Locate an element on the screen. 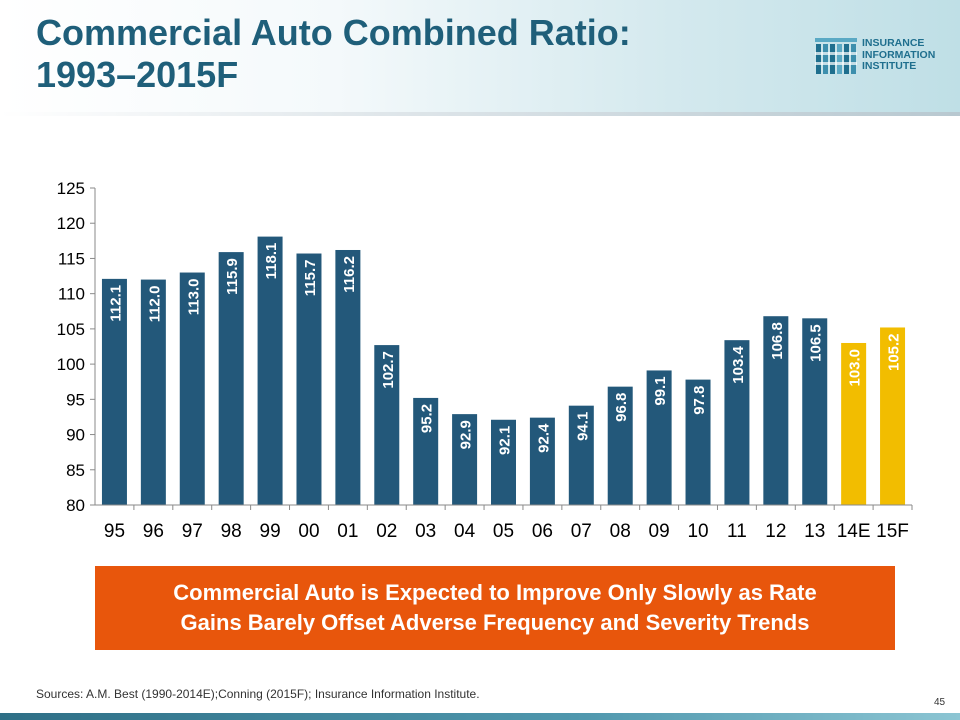 The height and width of the screenshot is (720, 960). title-line-1: Commercial Auto Combined Ratio: is located at coordinates (333, 32).